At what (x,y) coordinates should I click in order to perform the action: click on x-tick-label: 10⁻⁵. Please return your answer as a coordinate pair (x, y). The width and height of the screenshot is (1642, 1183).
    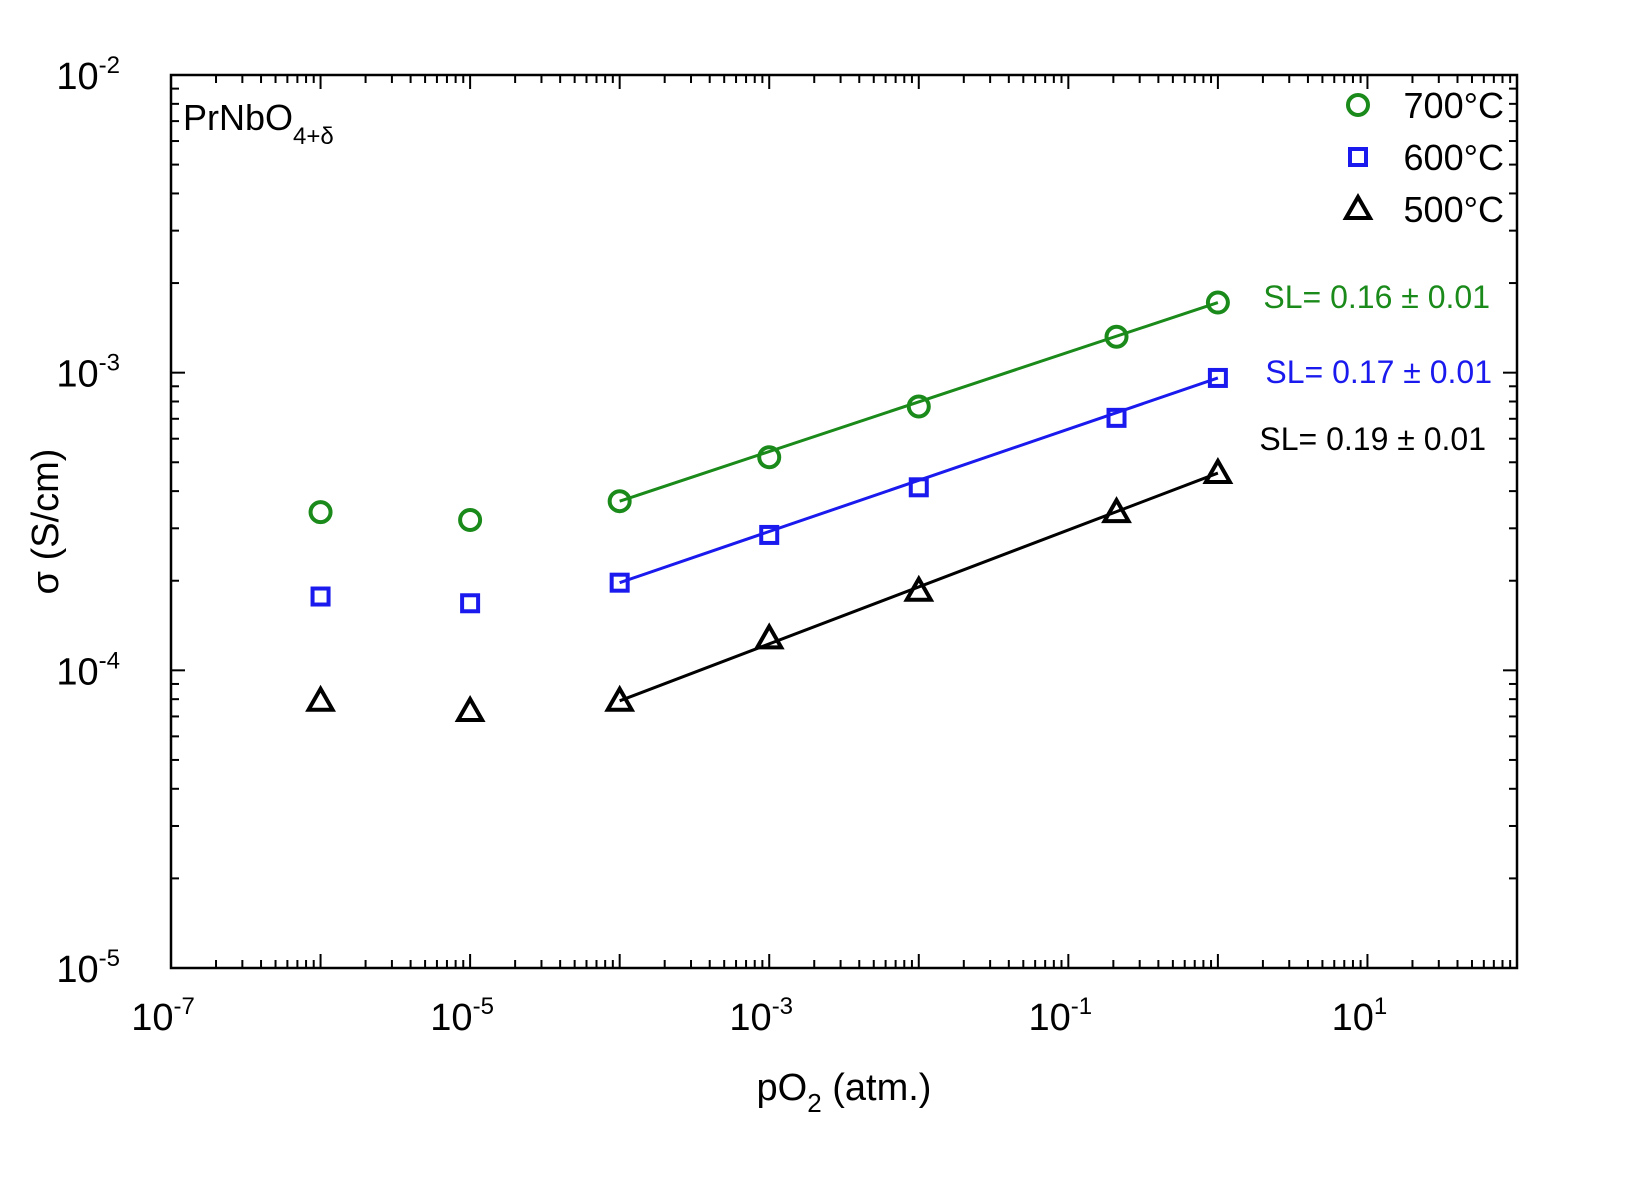
    Looking at the image, I should click on (462, 1016).